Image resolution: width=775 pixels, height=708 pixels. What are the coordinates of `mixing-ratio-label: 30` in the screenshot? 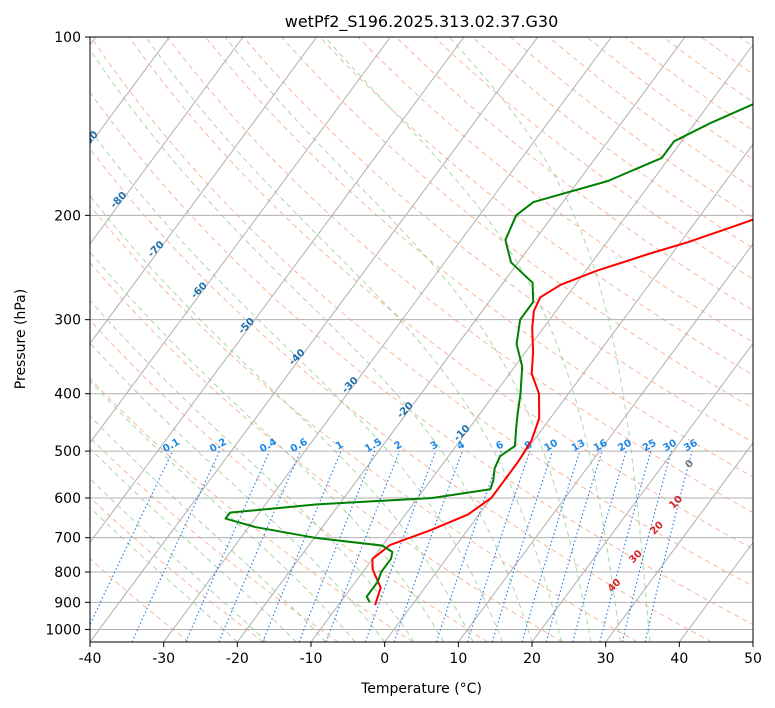 It's located at (670, 446).